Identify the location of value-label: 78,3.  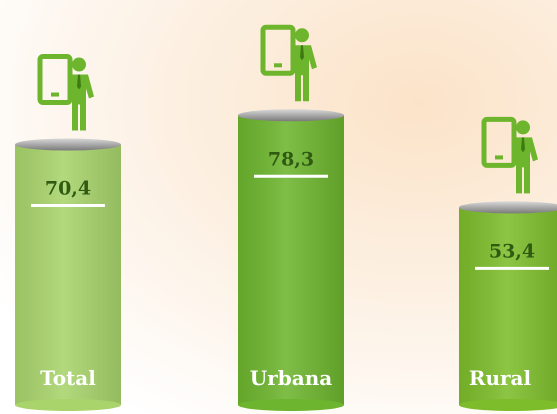
(291, 159).